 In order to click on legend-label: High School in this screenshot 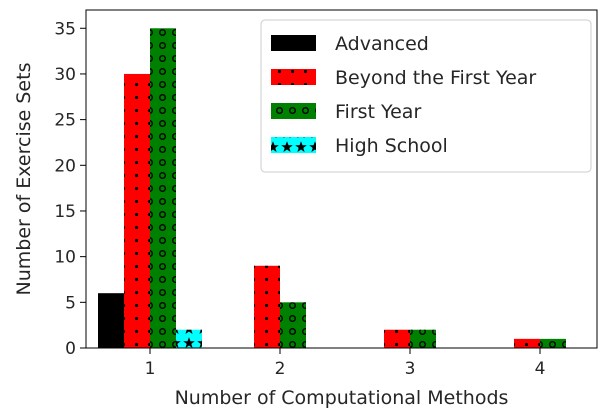, I will do `click(391, 146)`.